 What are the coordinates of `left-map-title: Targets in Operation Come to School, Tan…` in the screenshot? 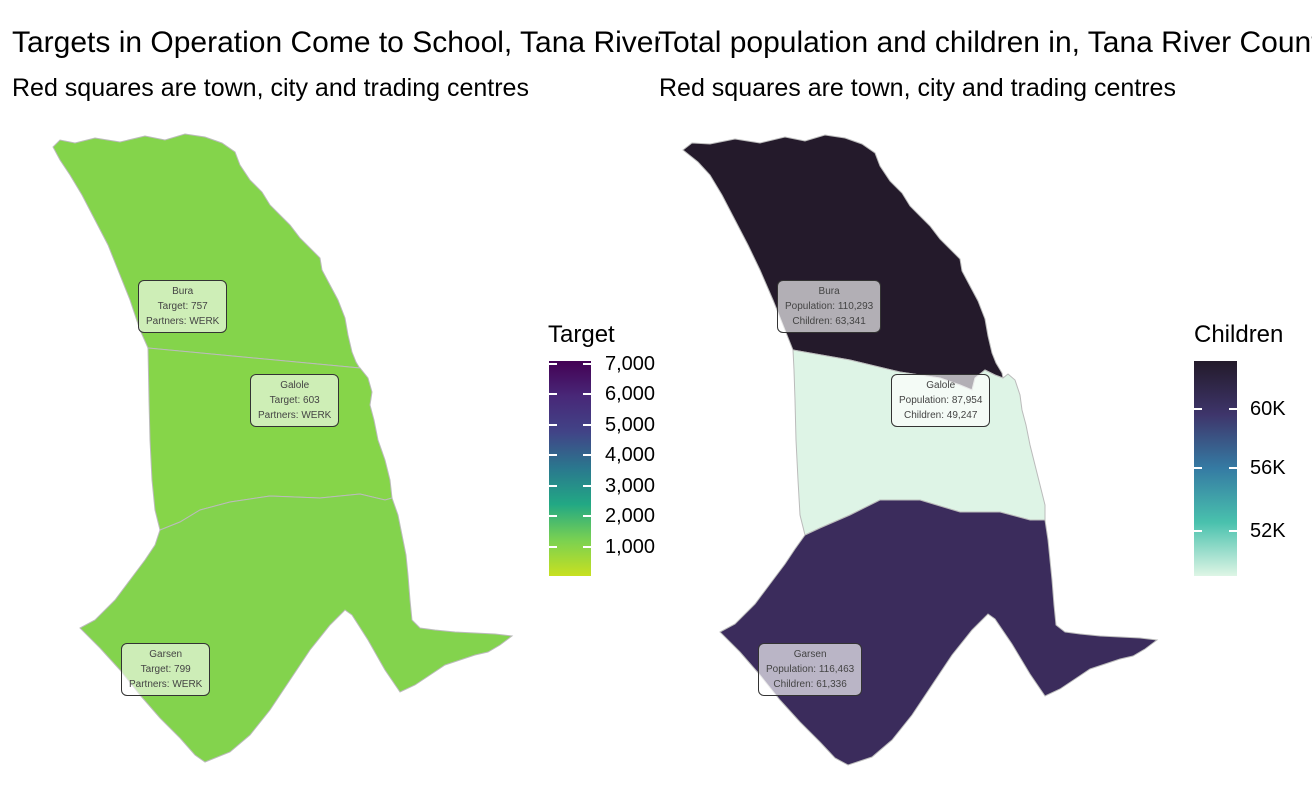 It's located at (336, 42).